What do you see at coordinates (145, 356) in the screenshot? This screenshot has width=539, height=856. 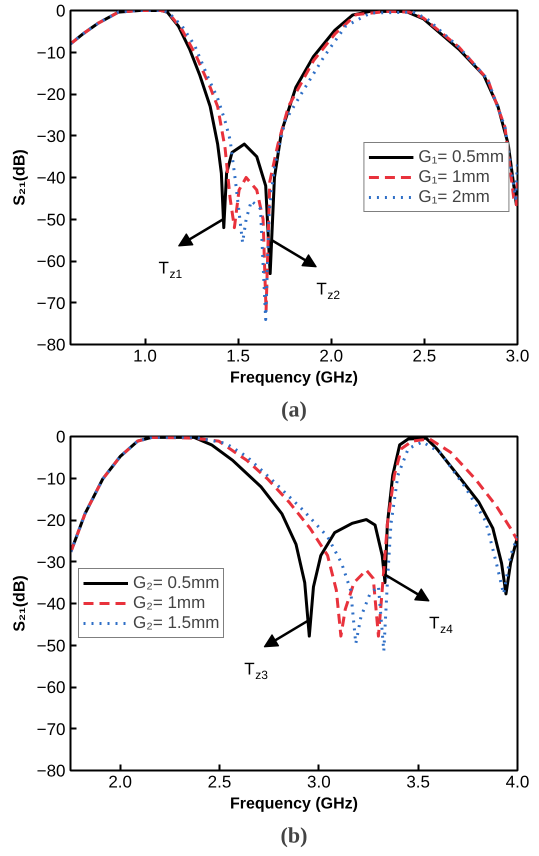 I see `x-tick-label: 1.0` at bounding box center [145, 356].